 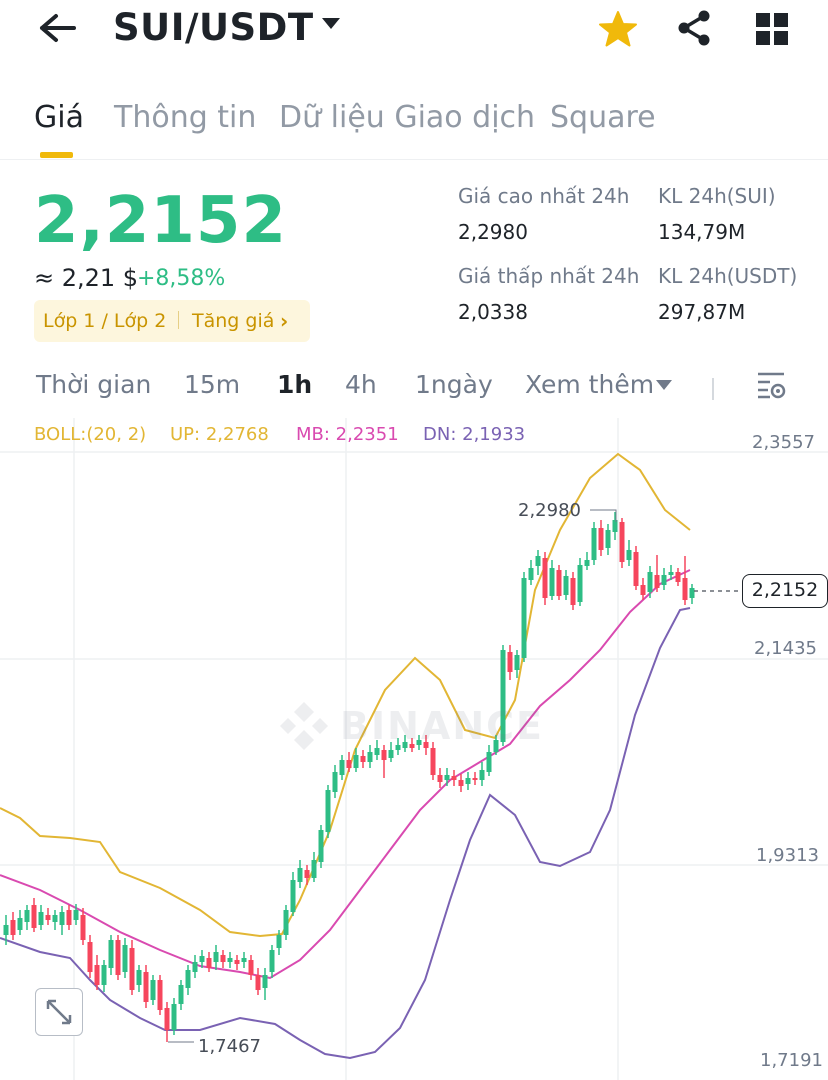 What do you see at coordinates (185, 117) in the screenshot?
I see `tab-info: Thông tin` at bounding box center [185, 117].